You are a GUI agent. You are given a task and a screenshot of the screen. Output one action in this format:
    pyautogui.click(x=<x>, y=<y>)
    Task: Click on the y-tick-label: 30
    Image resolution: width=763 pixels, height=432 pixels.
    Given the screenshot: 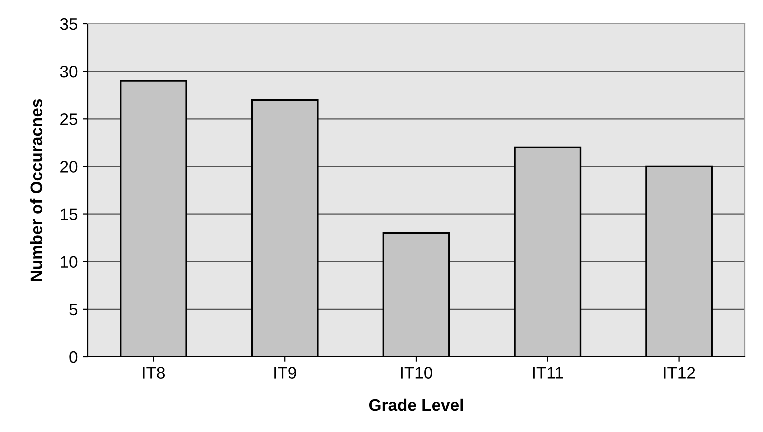 What is the action you would take?
    pyautogui.click(x=69, y=72)
    